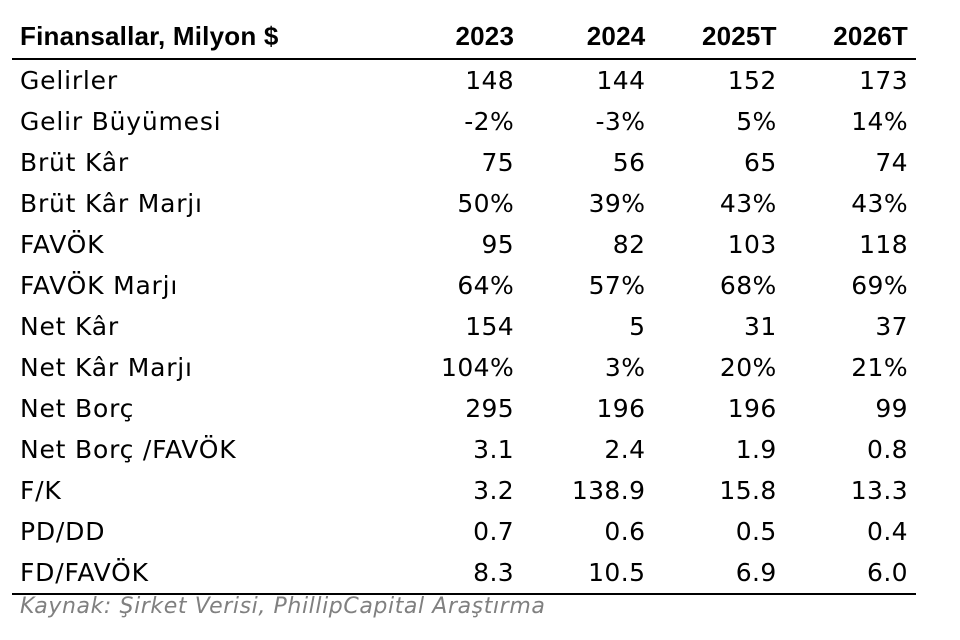 Image resolution: width=960 pixels, height=640 pixels. Describe the element at coordinates (494, 490) in the screenshot. I see `row-value-2023: 3.2` at that location.